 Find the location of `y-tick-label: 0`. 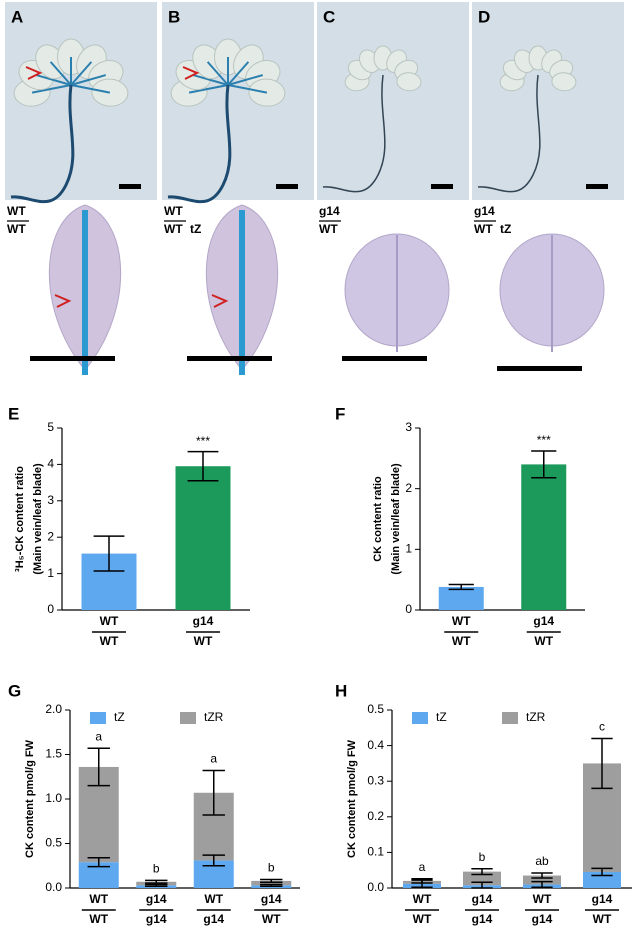

y-tick-label: 0 is located at coordinates (50, 609).